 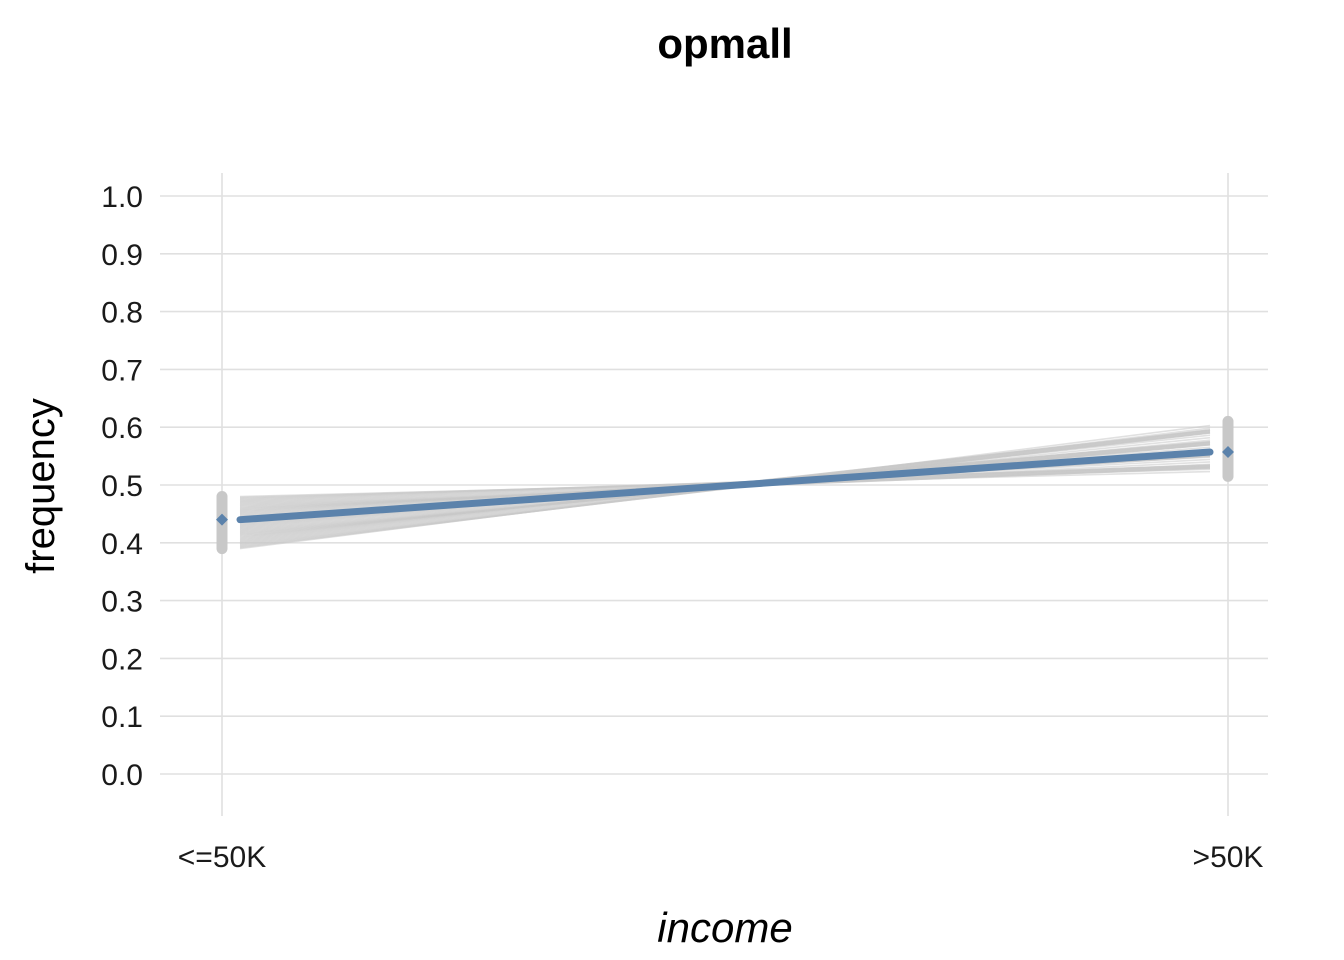 What do you see at coordinates (724, 927) in the screenshot?
I see `x-axis-label: income` at bounding box center [724, 927].